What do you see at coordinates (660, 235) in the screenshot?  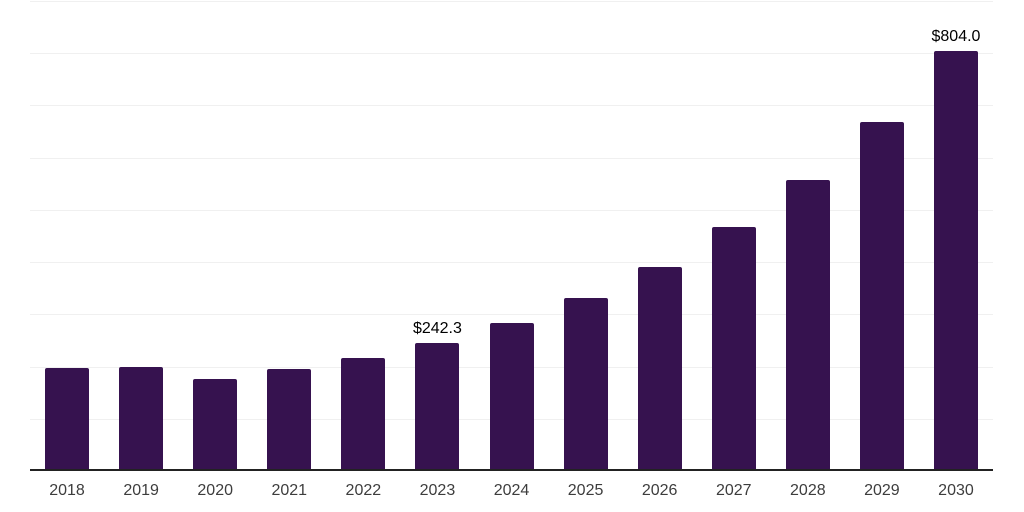 I see `bar-band-2026` at bounding box center [660, 235].